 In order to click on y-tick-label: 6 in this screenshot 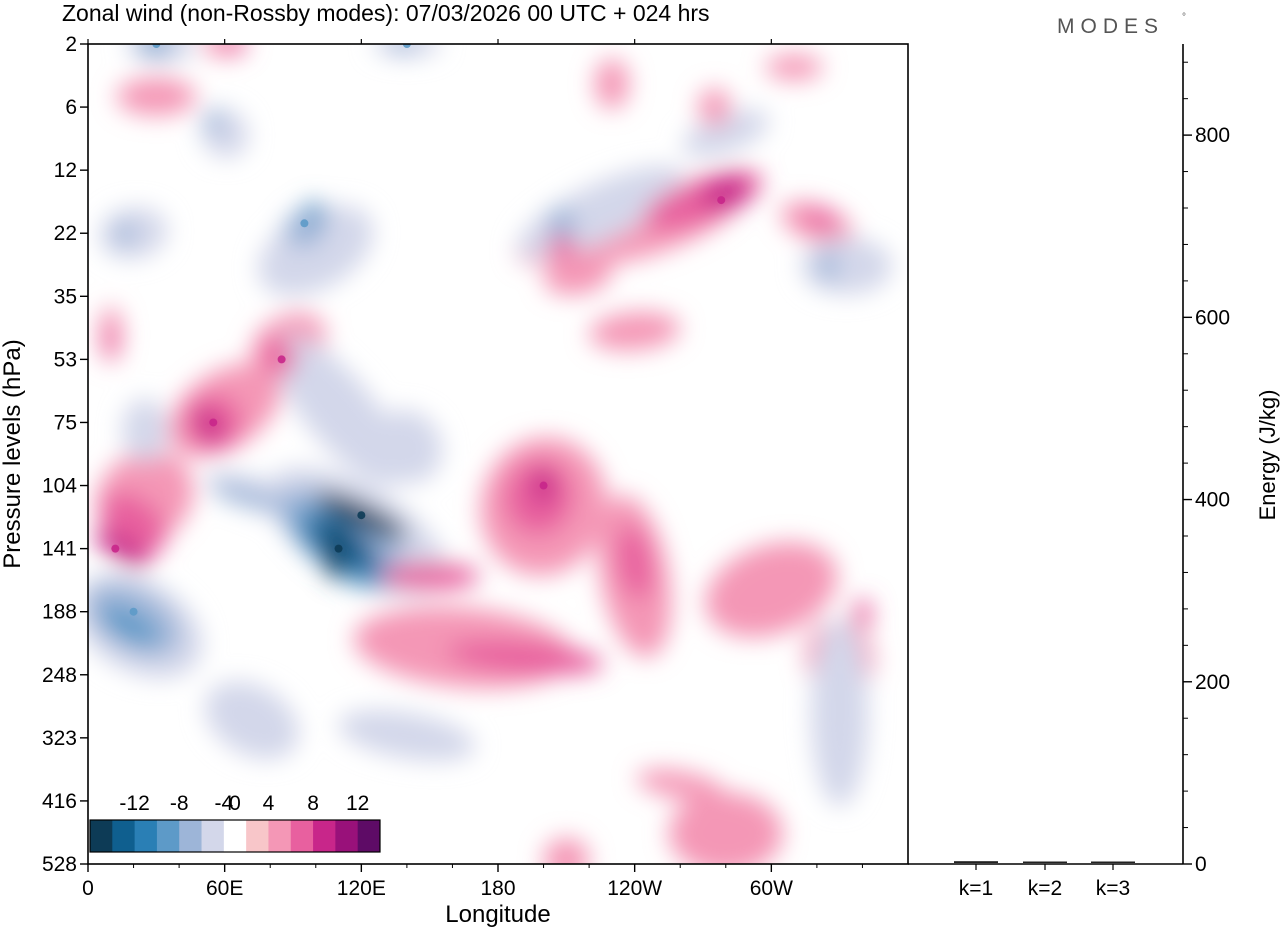, I will do `click(71, 107)`.